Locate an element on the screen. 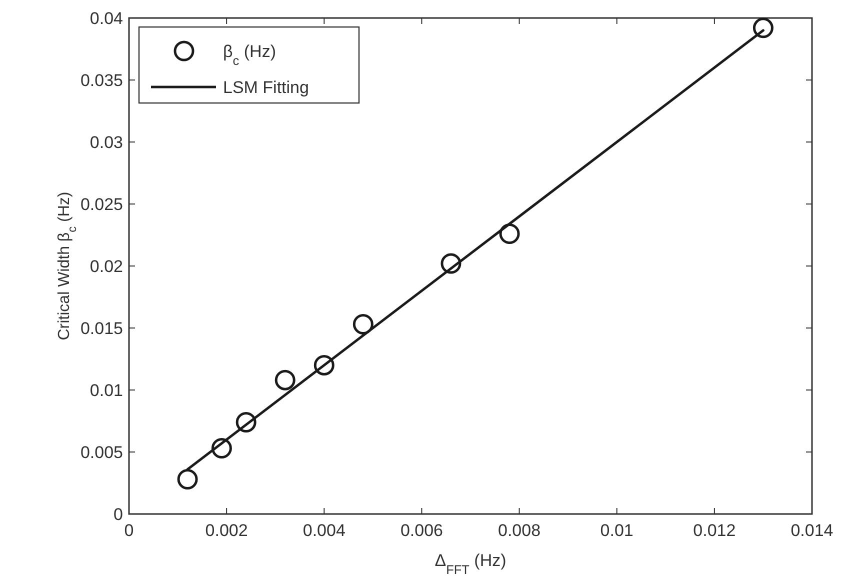  y-tick-label: 0.04 is located at coordinates (106, 18).